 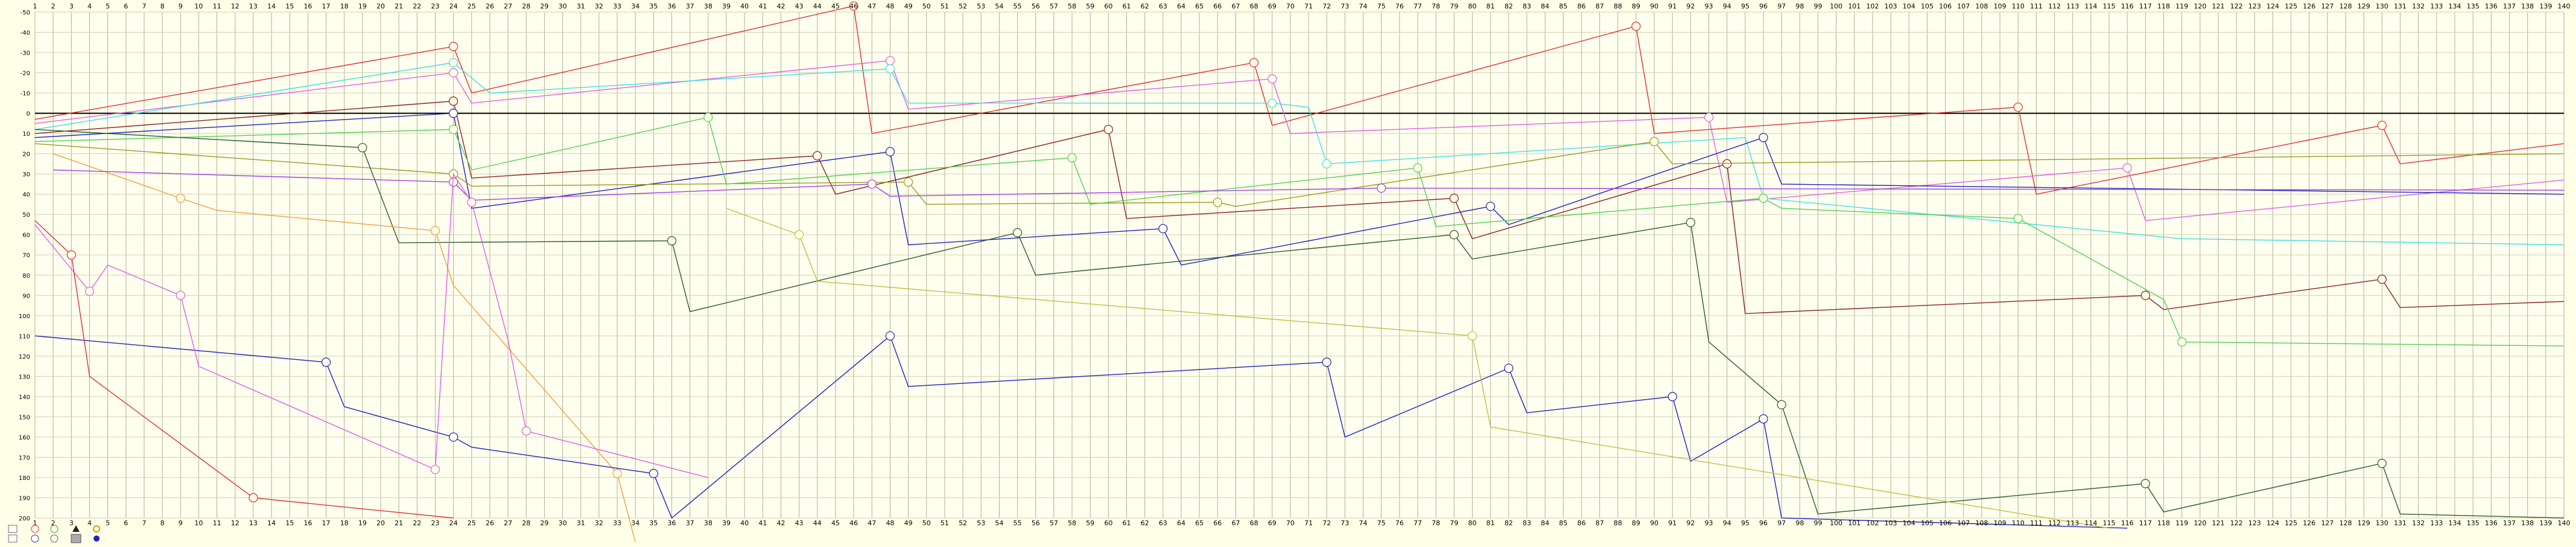 I want to click on x-tick-label-bottom: 17, so click(x=326, y=523).